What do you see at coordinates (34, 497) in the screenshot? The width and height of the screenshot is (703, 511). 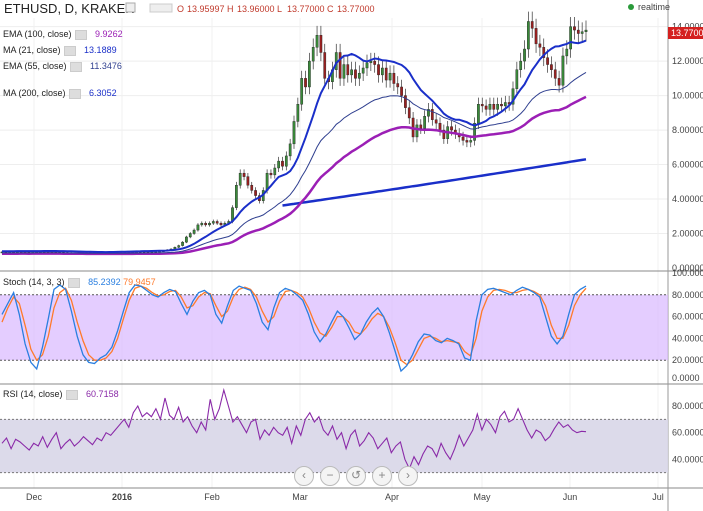 I see `time-tick-label: Dec` at bounding box center [34, 497].